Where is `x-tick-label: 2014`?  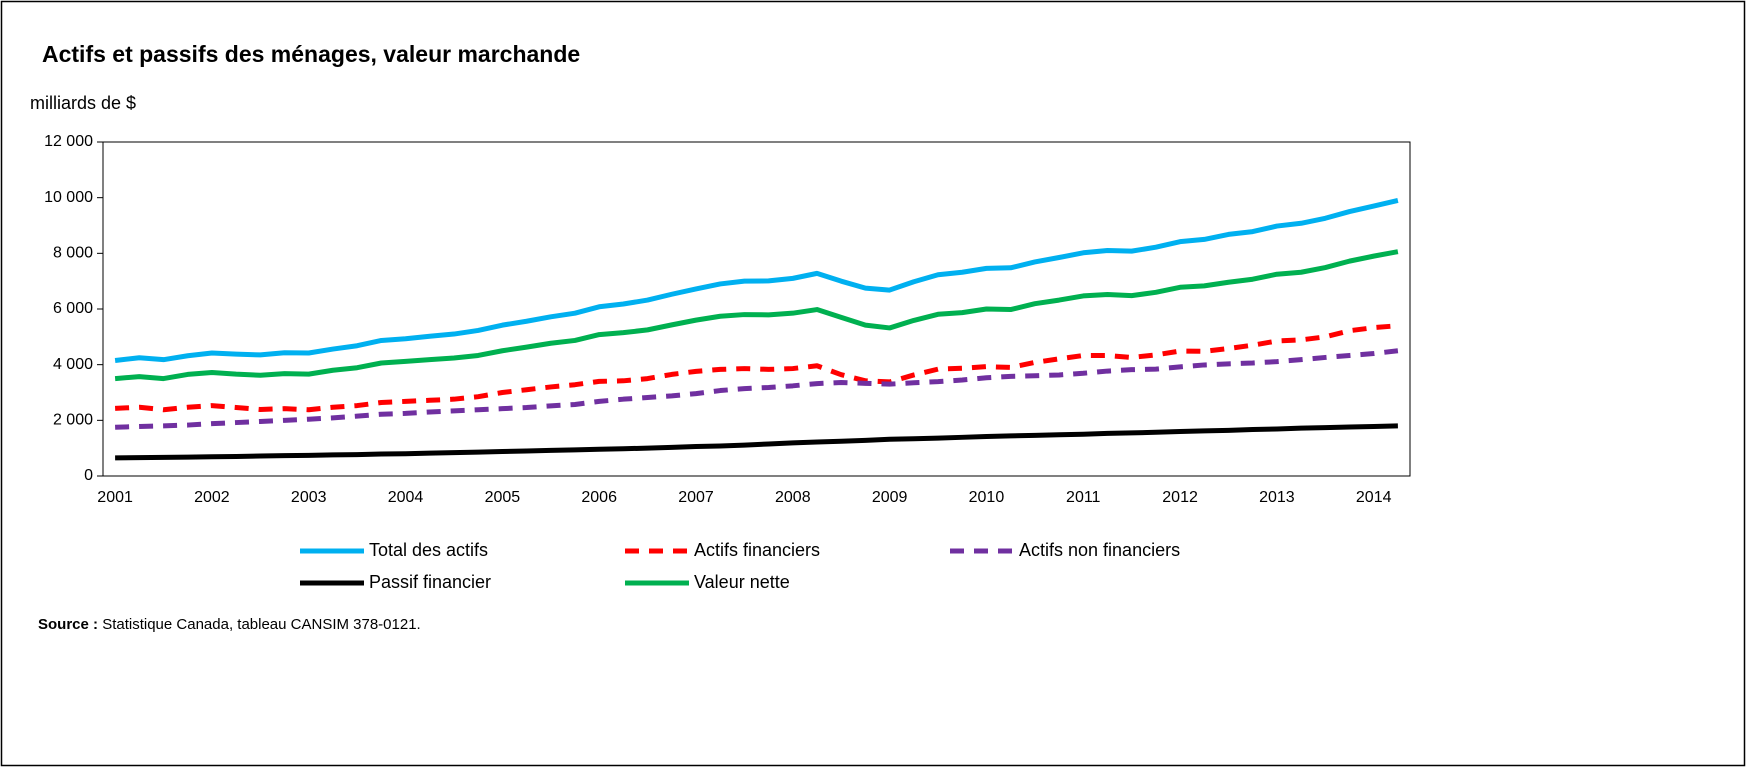 x-tick-label: 2014 is located at coordinates (1374, 497).